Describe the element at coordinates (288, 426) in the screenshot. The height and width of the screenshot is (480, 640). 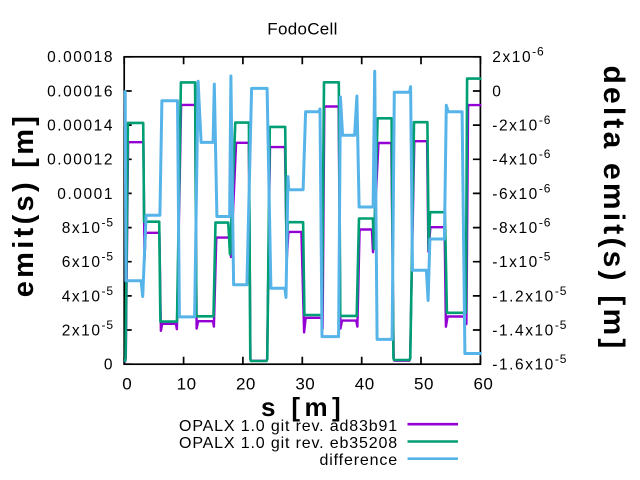
I see `svg-text: OPALX 1.0 git rev. ad83b91` at that location.